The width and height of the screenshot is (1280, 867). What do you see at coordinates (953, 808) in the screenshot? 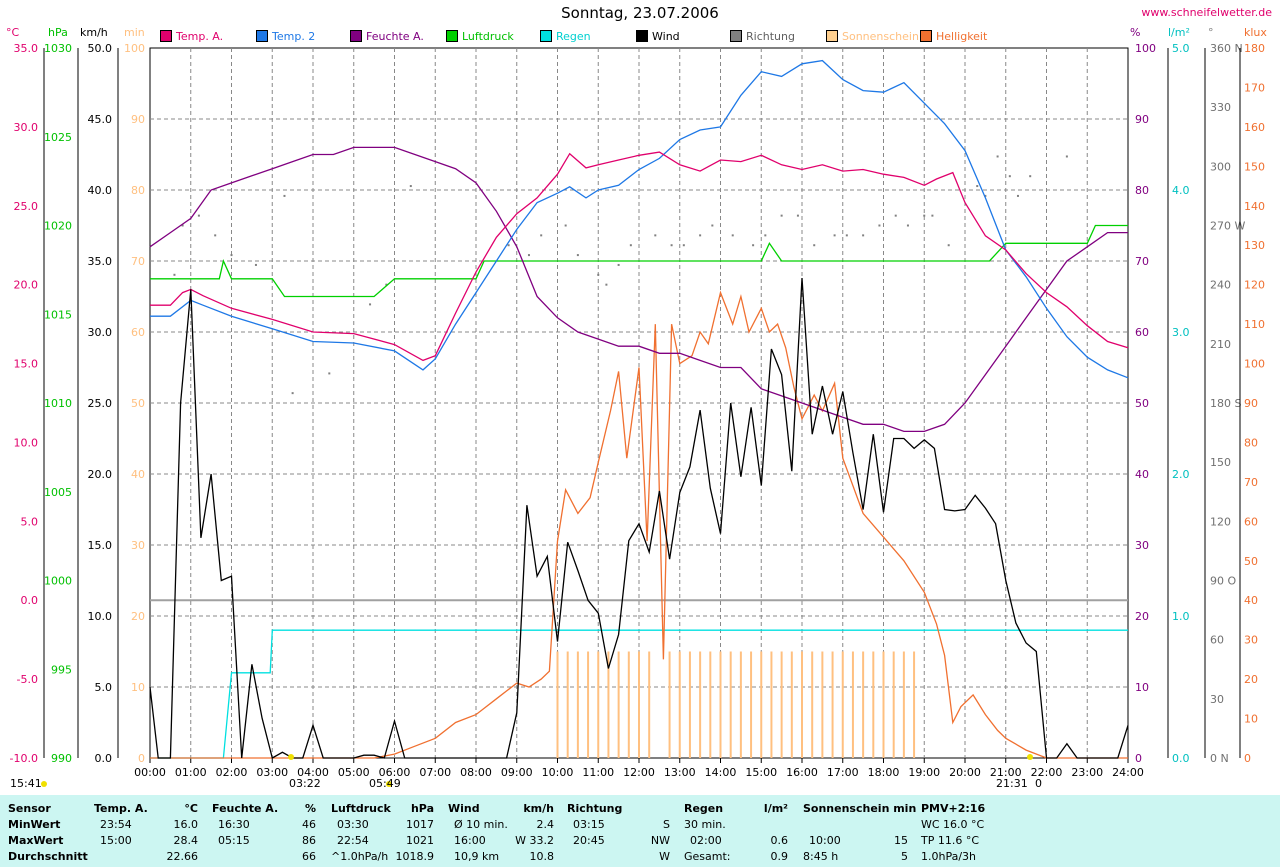
I see `pmv-head: PMV+2:16` at bounding box center [953, 808].